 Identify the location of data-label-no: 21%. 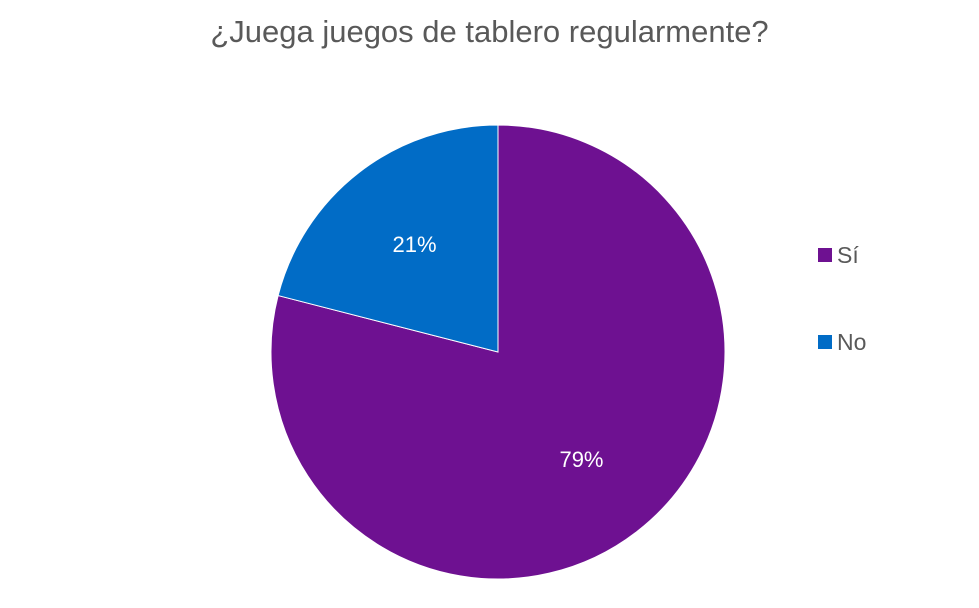
(414, 244).